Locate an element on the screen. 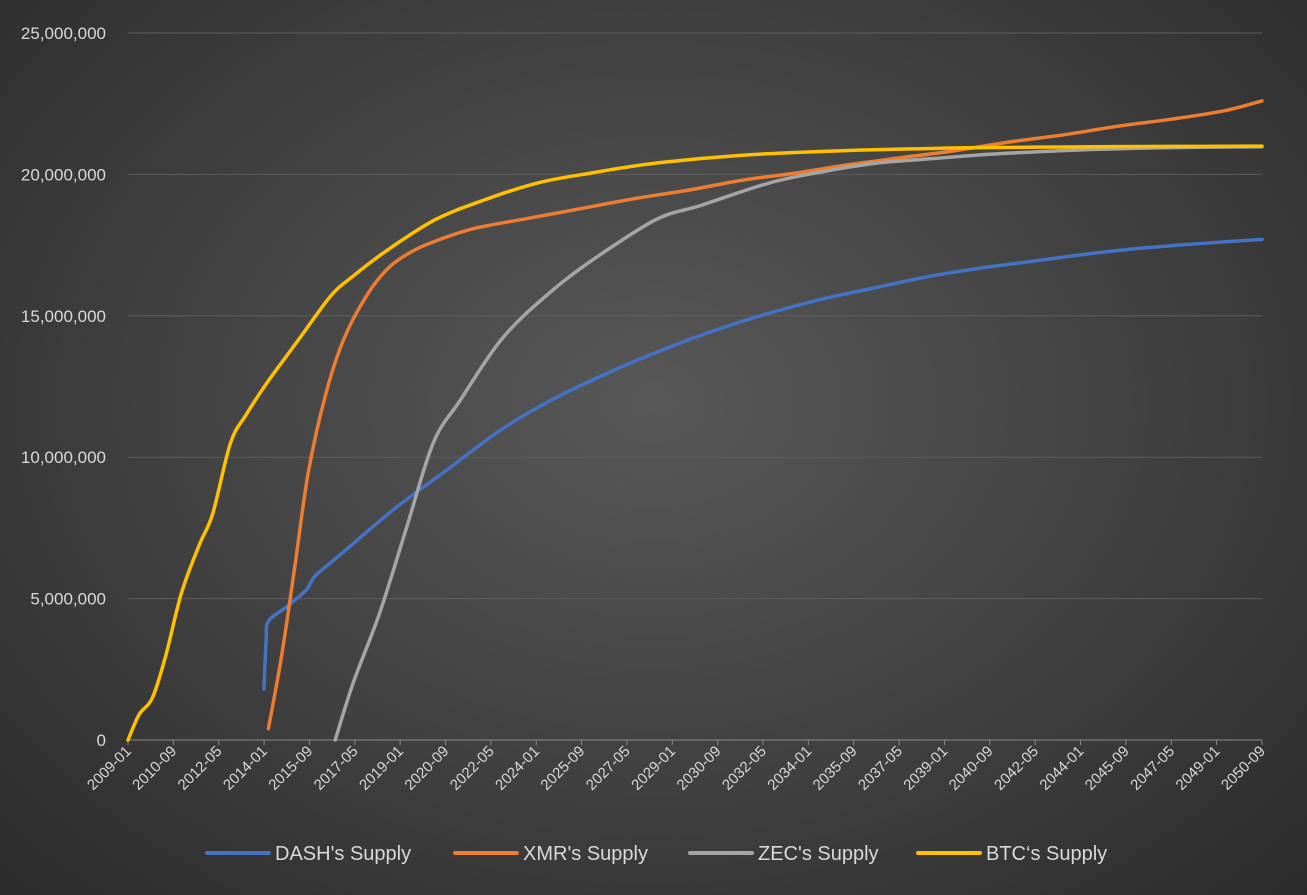 The width and height of the screenshot is (1307, 895). x-tick-label: 2019-01 is located at coordinates (381, 768).